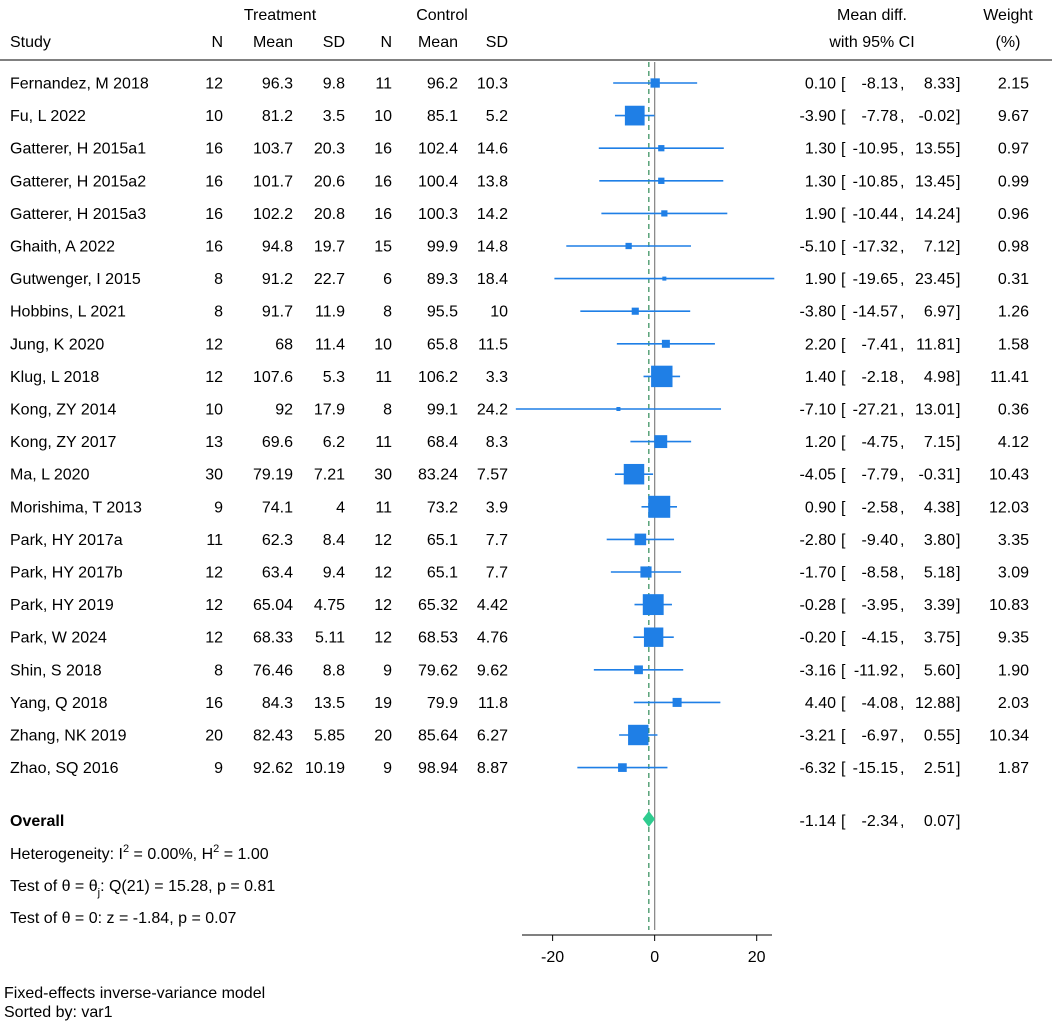  Describe the element at coordinates (1013, 116) in the screenshot. I see `weight-value: 9.67` at that location.